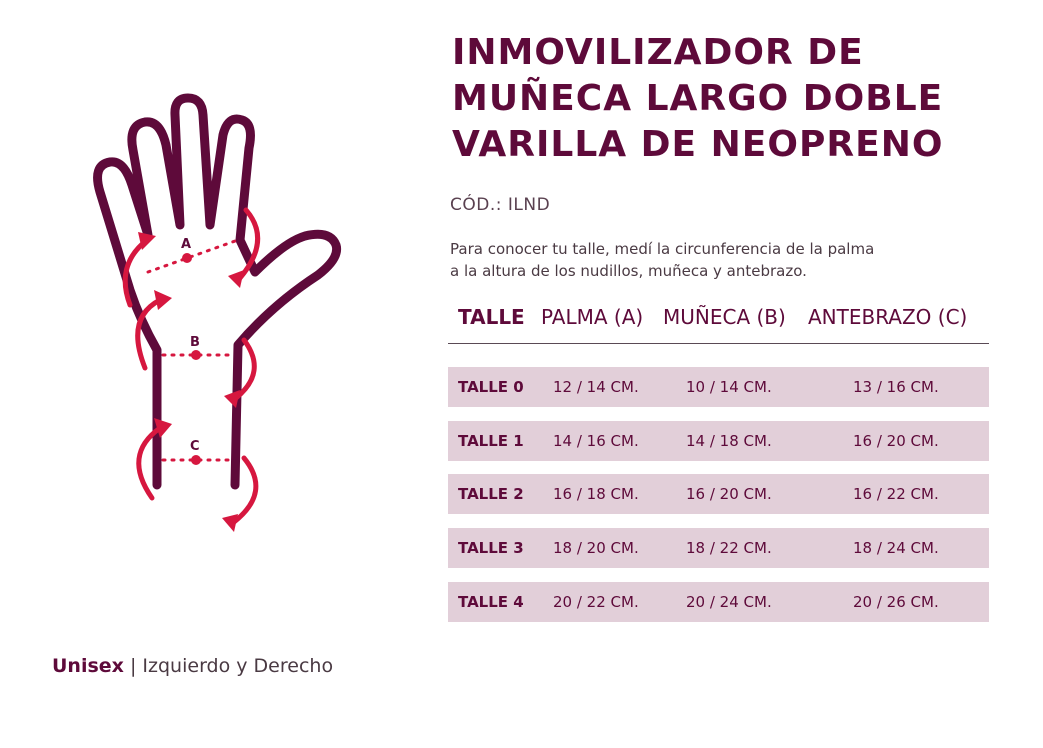 This screenshot has height=748, width=1043. What do you see at coordinates (195, 342) in the screenshot?
I see `label-b: B` at bounding box center [195, 342].